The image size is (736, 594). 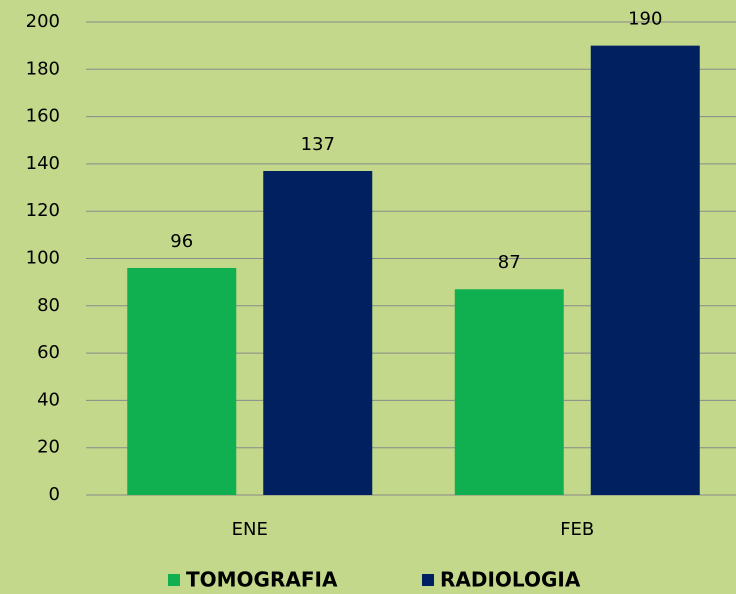 I want to click on y-tick-label: 80, so click(x=48, y=305).